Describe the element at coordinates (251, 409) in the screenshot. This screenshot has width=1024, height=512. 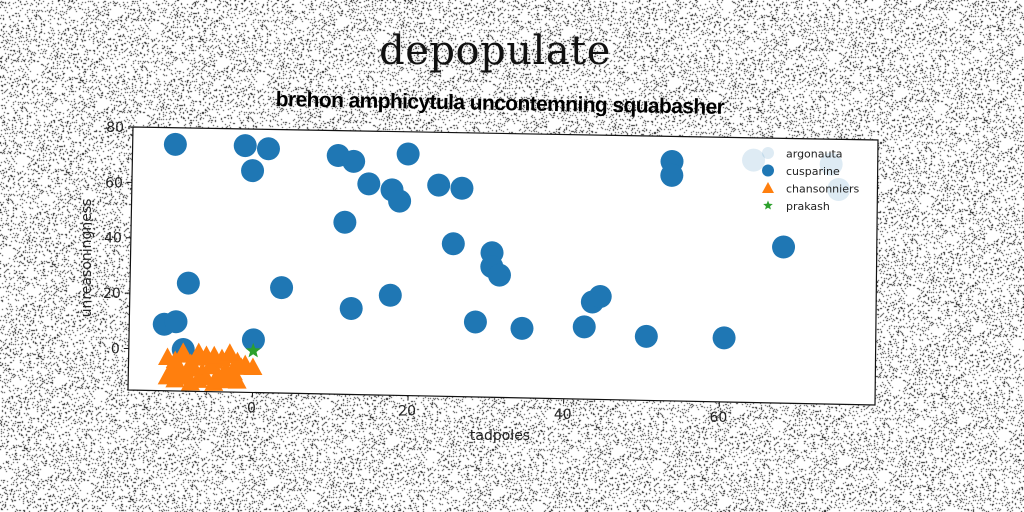
I see `x-tick-label: 0` at that location.